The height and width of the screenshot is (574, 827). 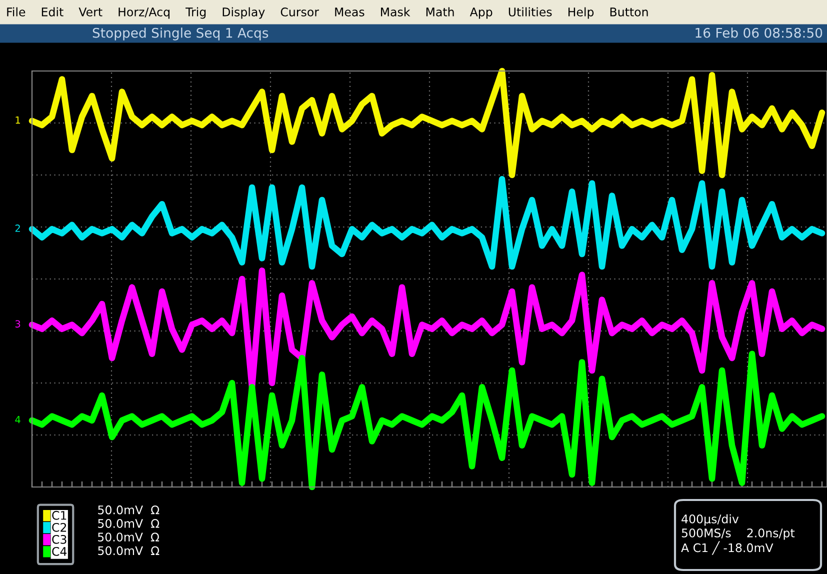 I want to click on chart-title: Stopped Single Seq 1 Acqs, so click(x=180, y=34).